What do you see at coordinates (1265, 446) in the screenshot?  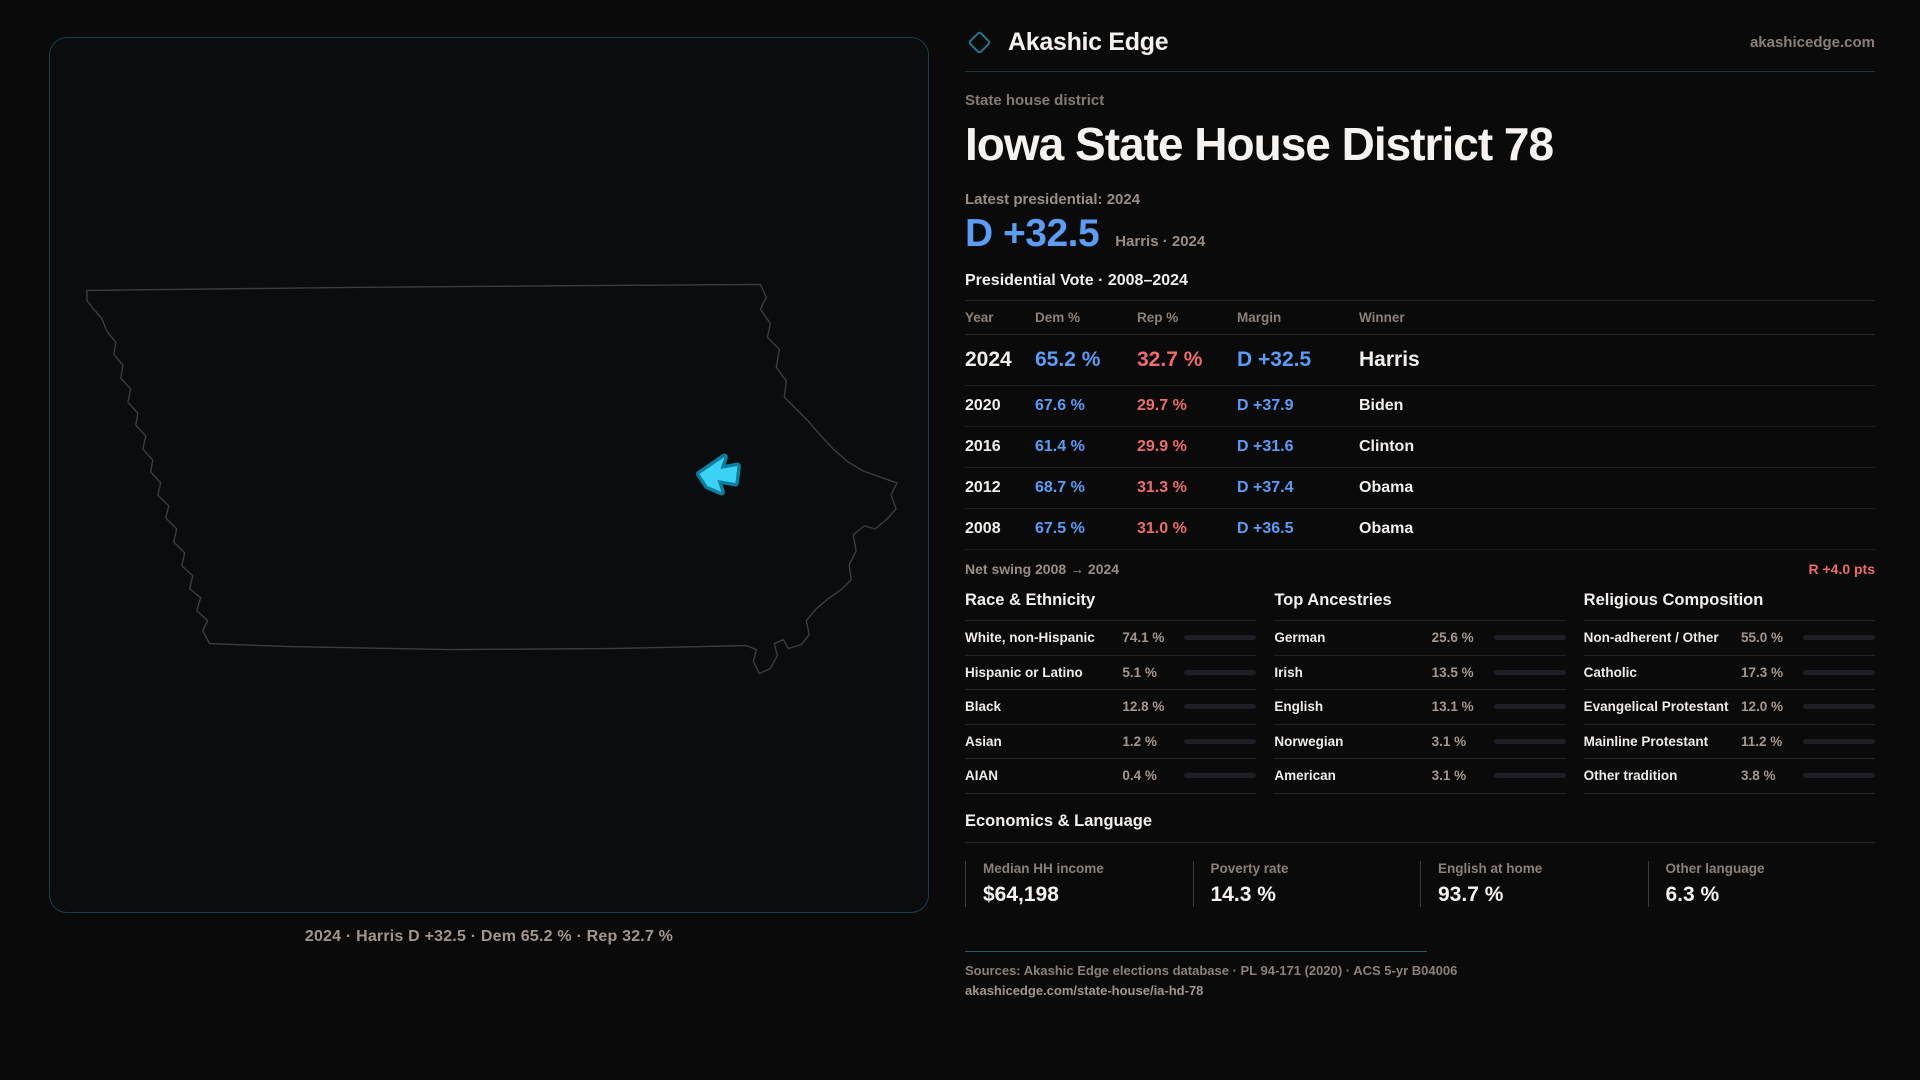 I see `margin-cell: D +31.6` at bounding box center [1265, 446].